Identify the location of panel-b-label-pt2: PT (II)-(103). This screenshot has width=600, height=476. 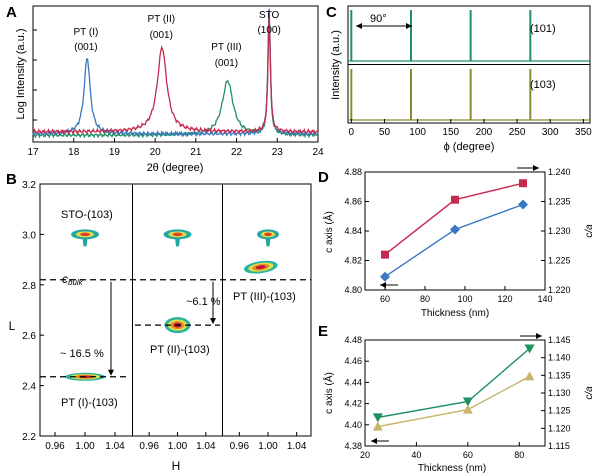
(180, 350).